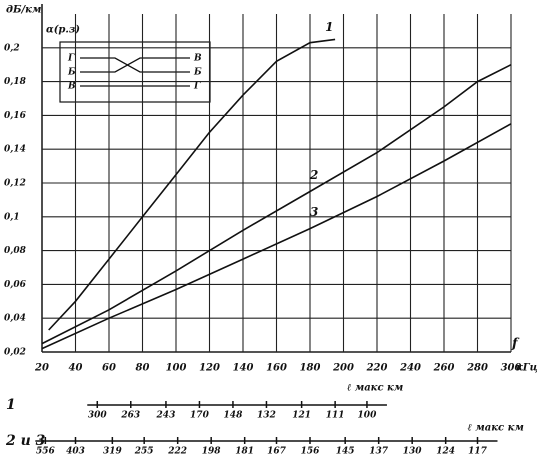 Image resolution: width=541 pixels, height=465 pixels. What do you see at coordinates (212, 452) in the screenshot?
I see `scale-label: 198` at bounding box center [212, 452].